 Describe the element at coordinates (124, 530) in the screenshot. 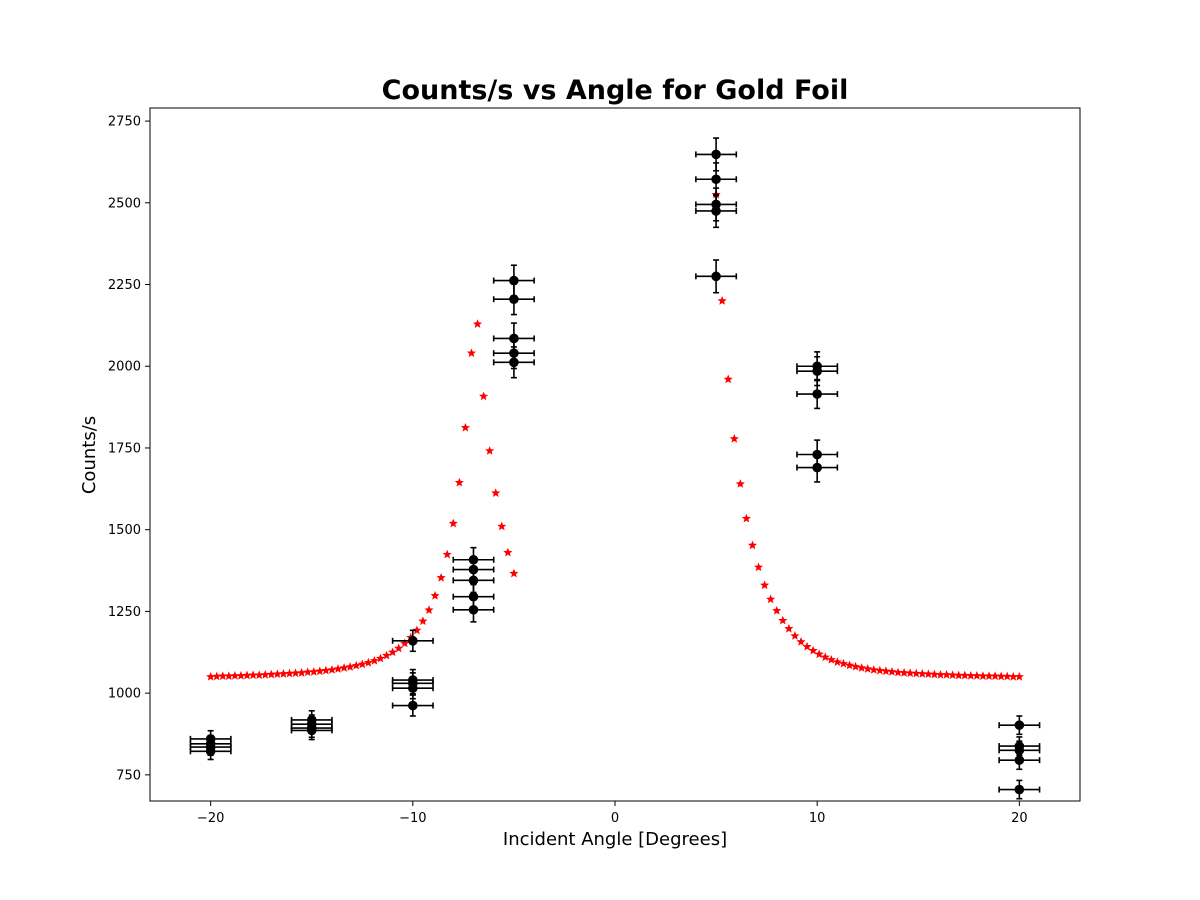

I see `y-tick-label: 1500` at that location.